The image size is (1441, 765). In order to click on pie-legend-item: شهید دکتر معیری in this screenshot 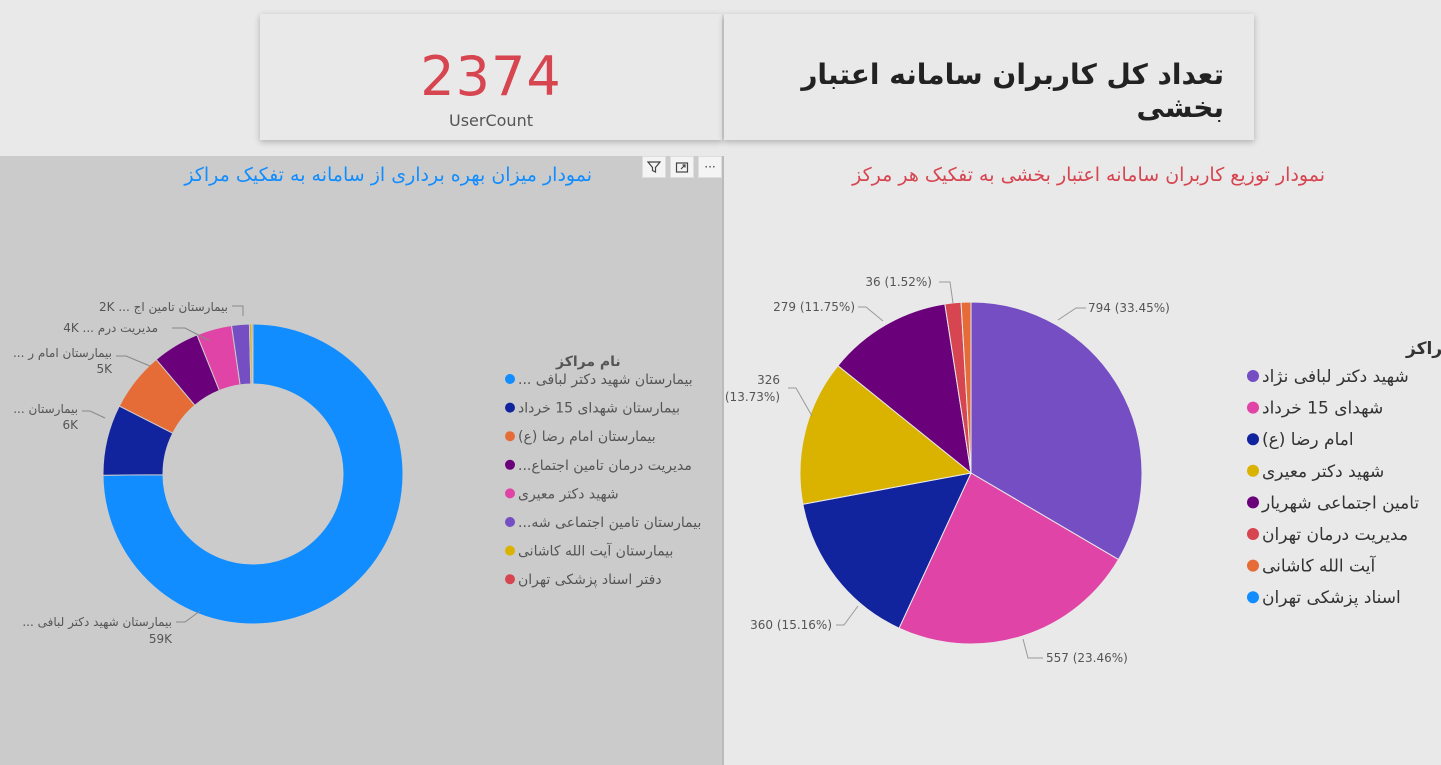, I will do `click(1323, 472)`.